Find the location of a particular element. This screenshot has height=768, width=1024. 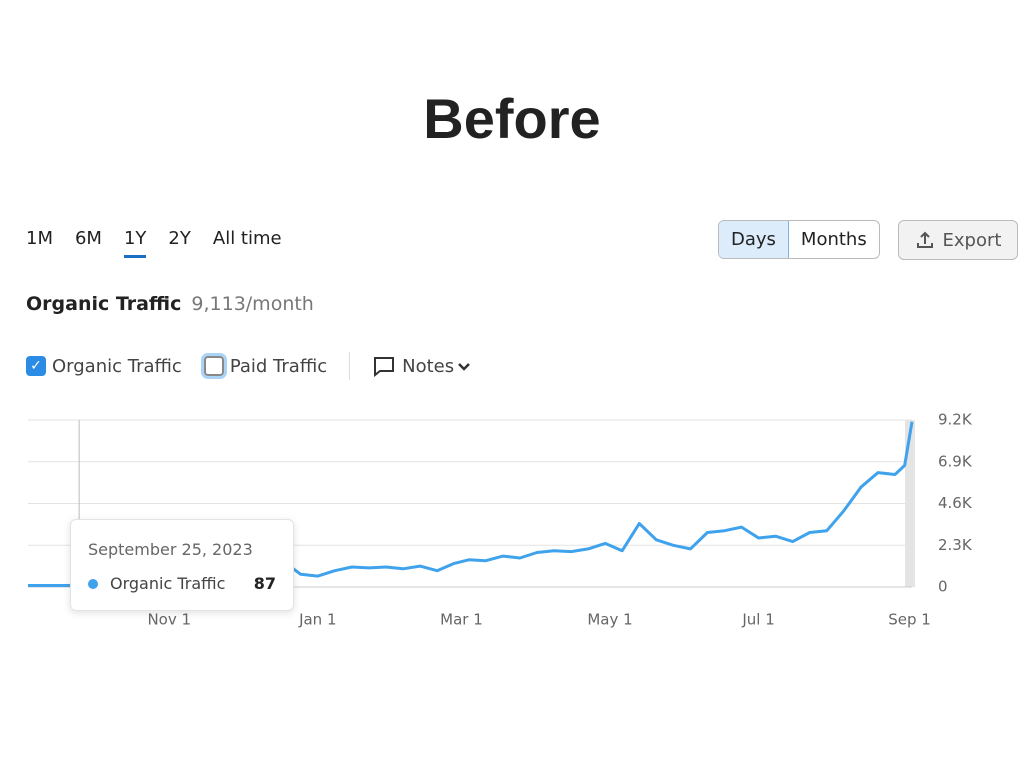

metric-header: Organic Traffic 9,113/month is located at coordinates (170, 304).